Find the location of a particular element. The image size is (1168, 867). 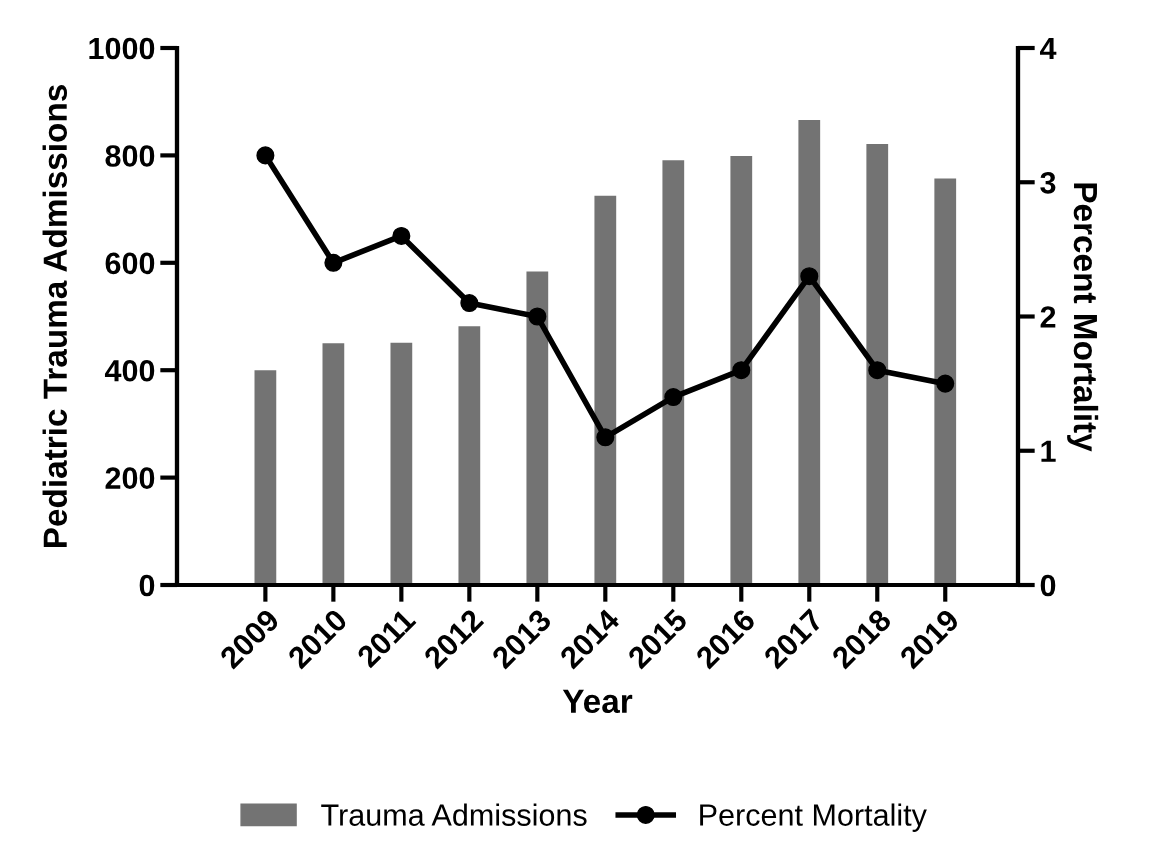

y2-tick-label: 3 is located at coordinates (1048, 182).